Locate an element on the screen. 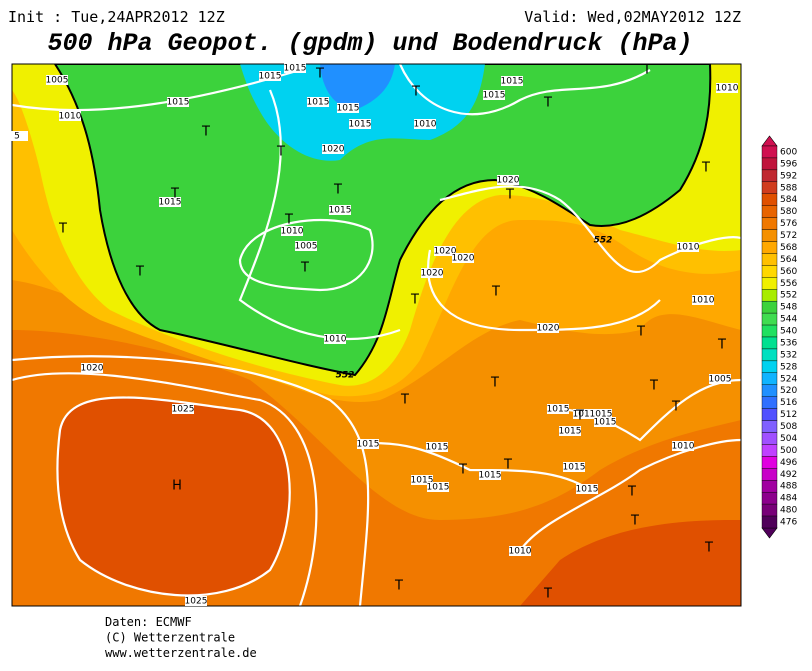 Image resolution: width=812 pixels, height=671 pixels. colorbar-label: 488 is located at coordinates (788, 487).